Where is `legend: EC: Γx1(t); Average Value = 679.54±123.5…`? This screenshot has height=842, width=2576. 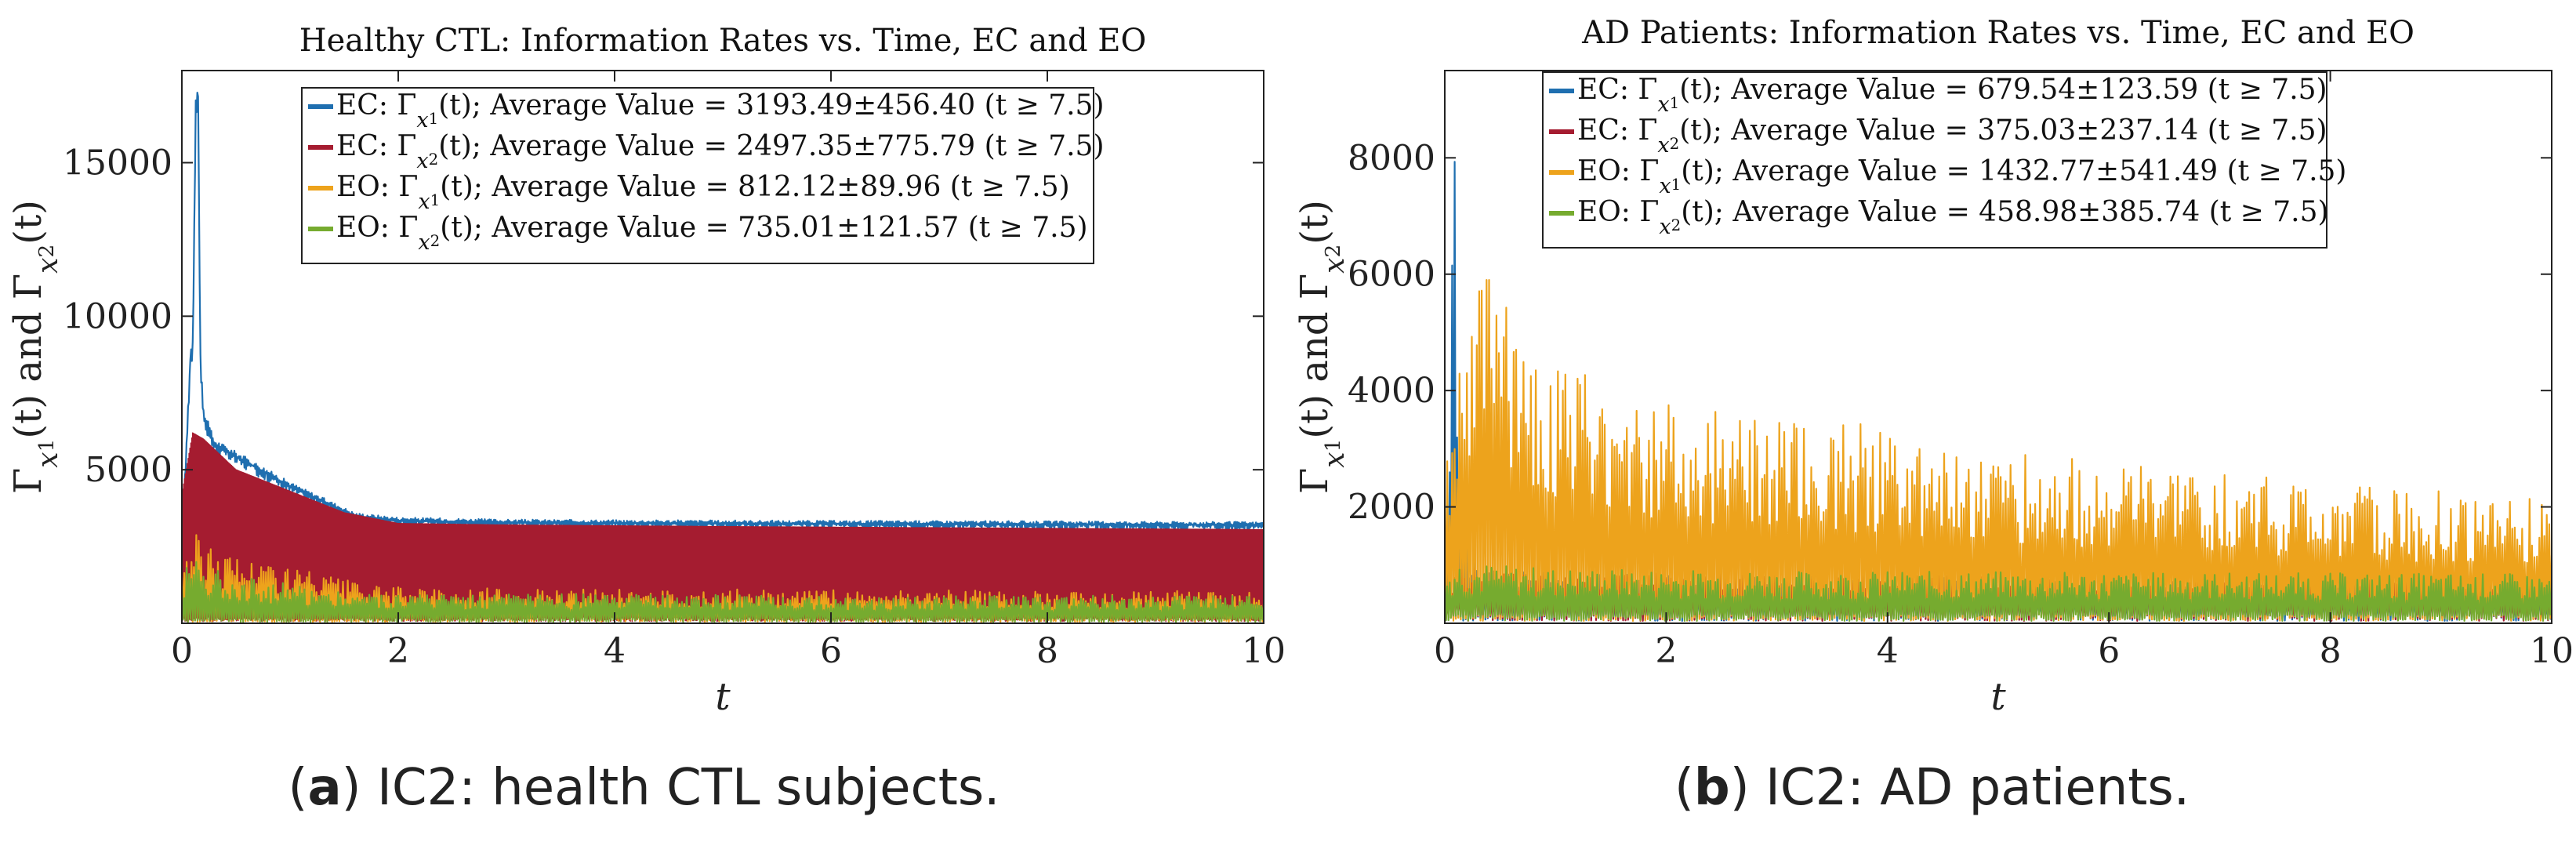
legend: EC: Γx1(t); Average Value = 679.54±123.5… is located at coordinates (1944, 160).